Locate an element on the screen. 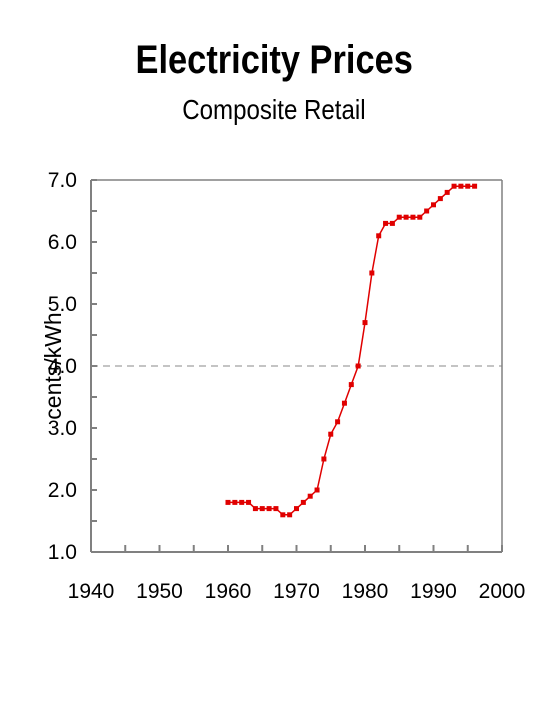 This screenshot has width=540, height=720. y-tick-label: 5.0 is located at coordinates (62, 304).